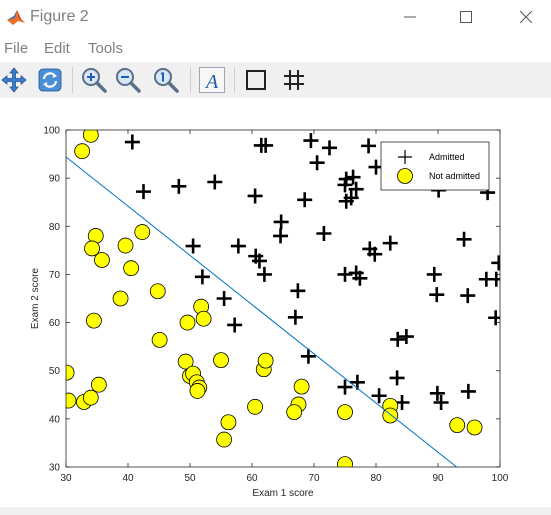 The width and height of the screenshot is (551, 515). I want to click on zoom-out-button, so click(128, 80).